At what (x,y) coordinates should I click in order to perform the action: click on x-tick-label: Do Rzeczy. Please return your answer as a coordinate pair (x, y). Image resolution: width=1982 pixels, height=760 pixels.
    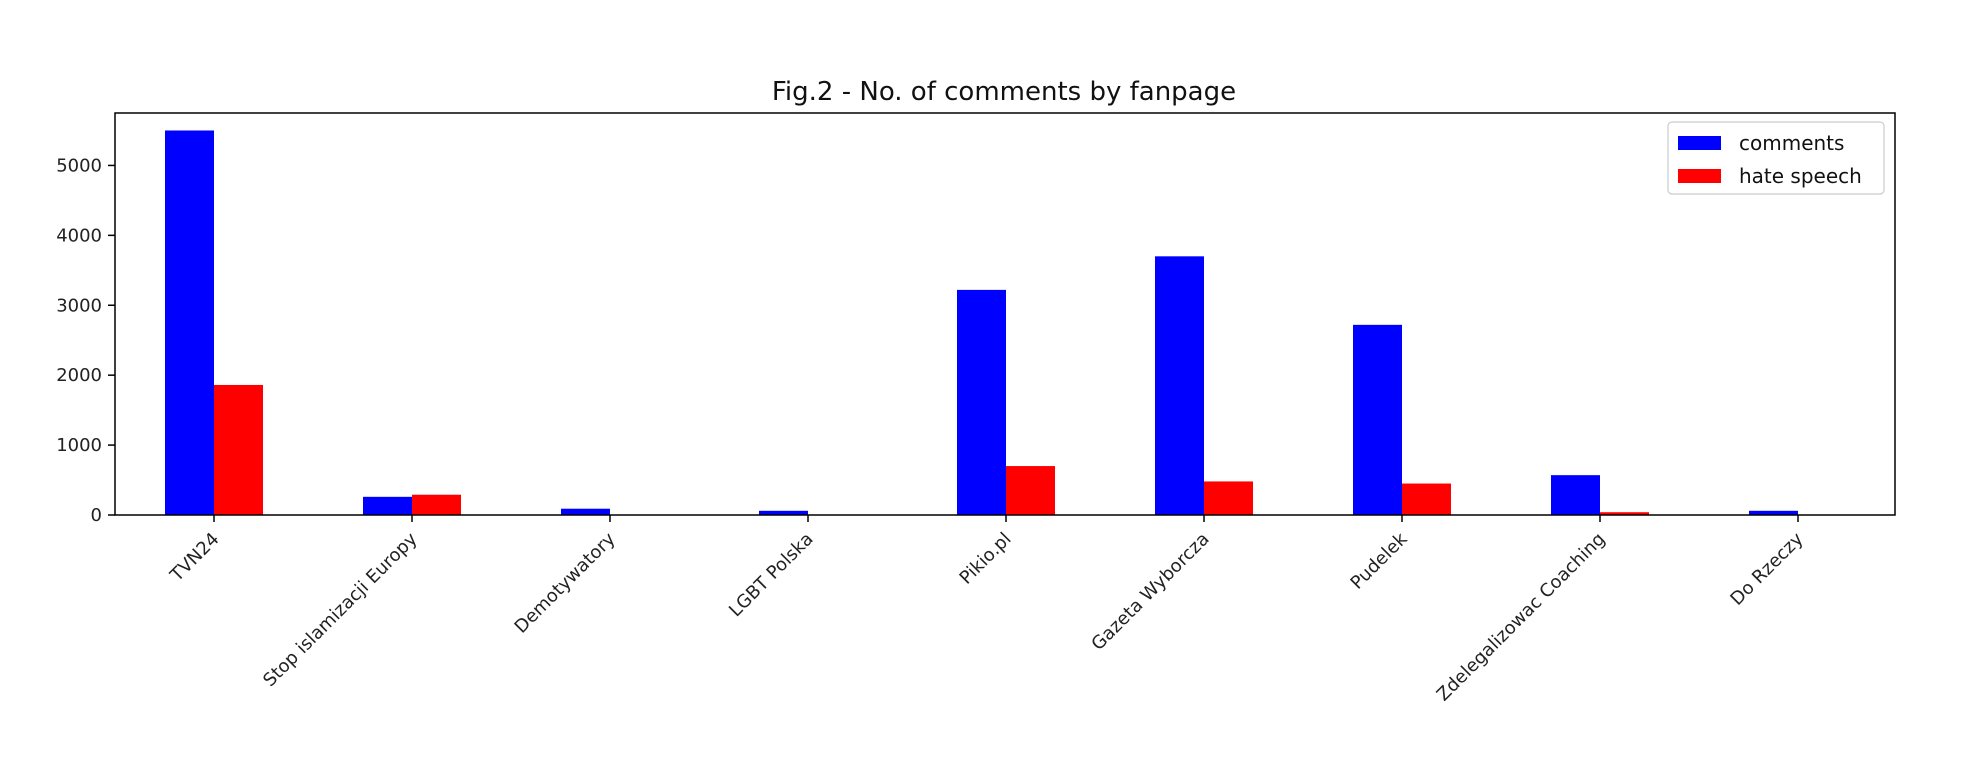
    Looking at the image, I should click on (1766, 568).